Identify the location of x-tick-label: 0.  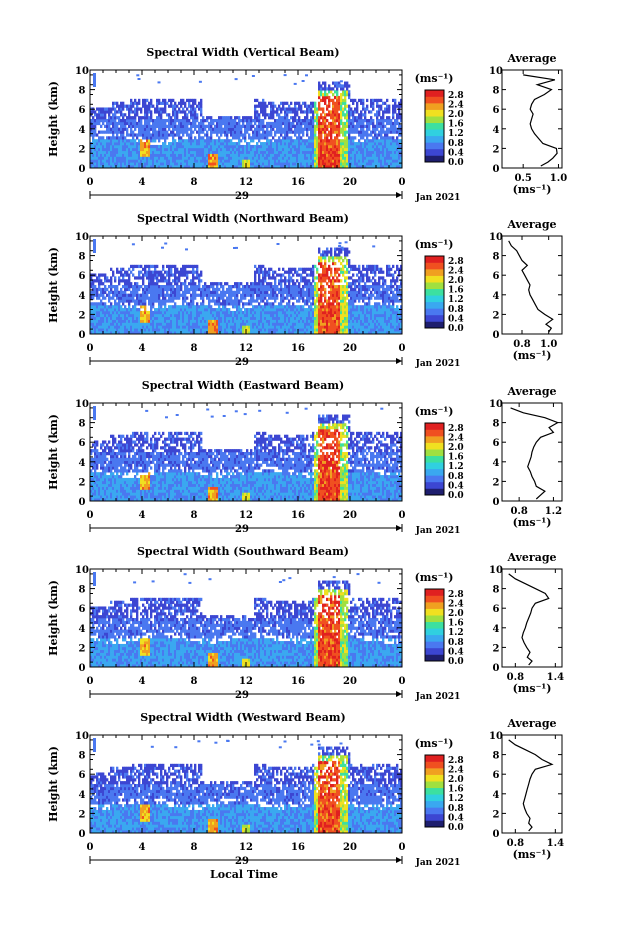
(402, 182).